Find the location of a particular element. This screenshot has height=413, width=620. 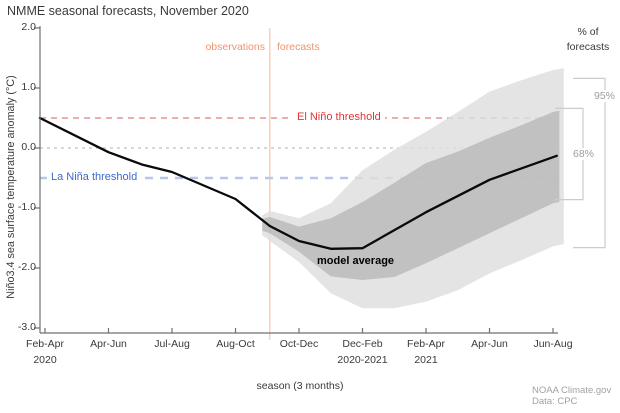

x-axis-title: season (3 months) is located at coordinates (300, 386).